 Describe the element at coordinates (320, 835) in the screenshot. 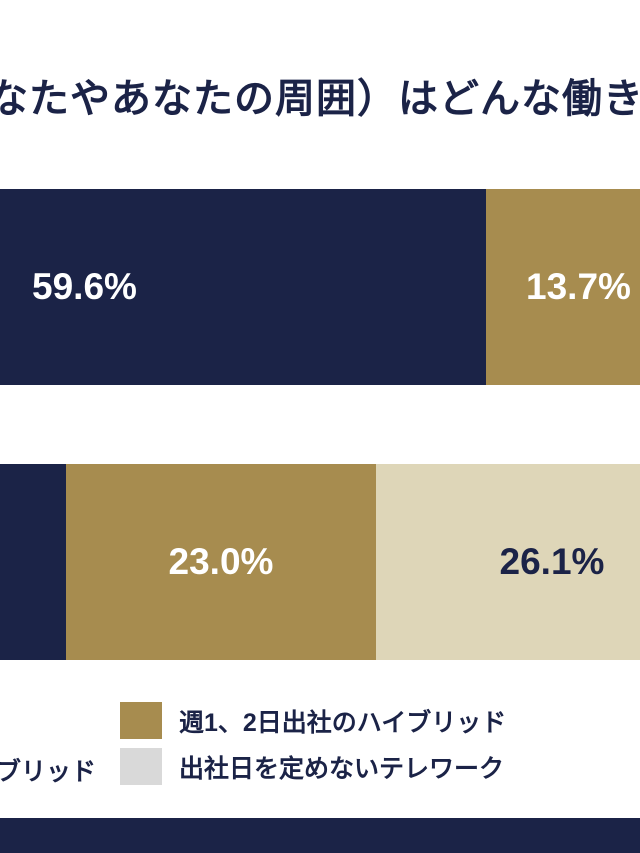

I see `footer-navy-band` at that location.